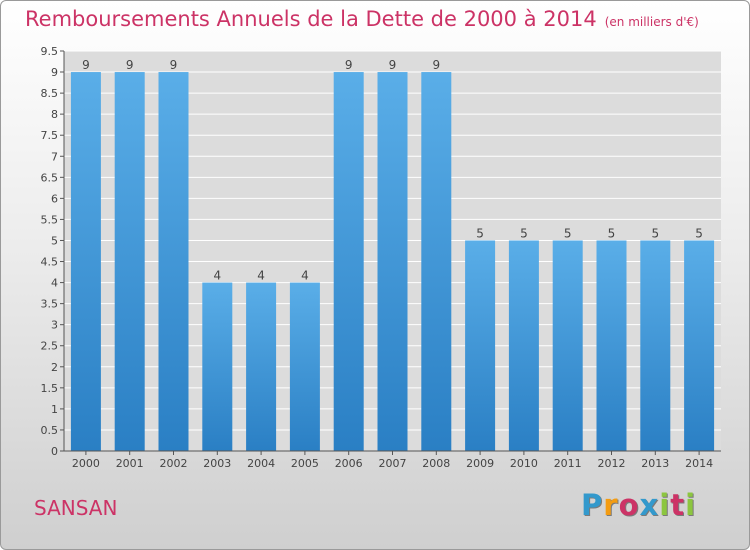 This screenshot has width=750, height=550. Describe the element at coordinates (54, 409) in the screenshot. I see `y-tick-label: 1` at that location.